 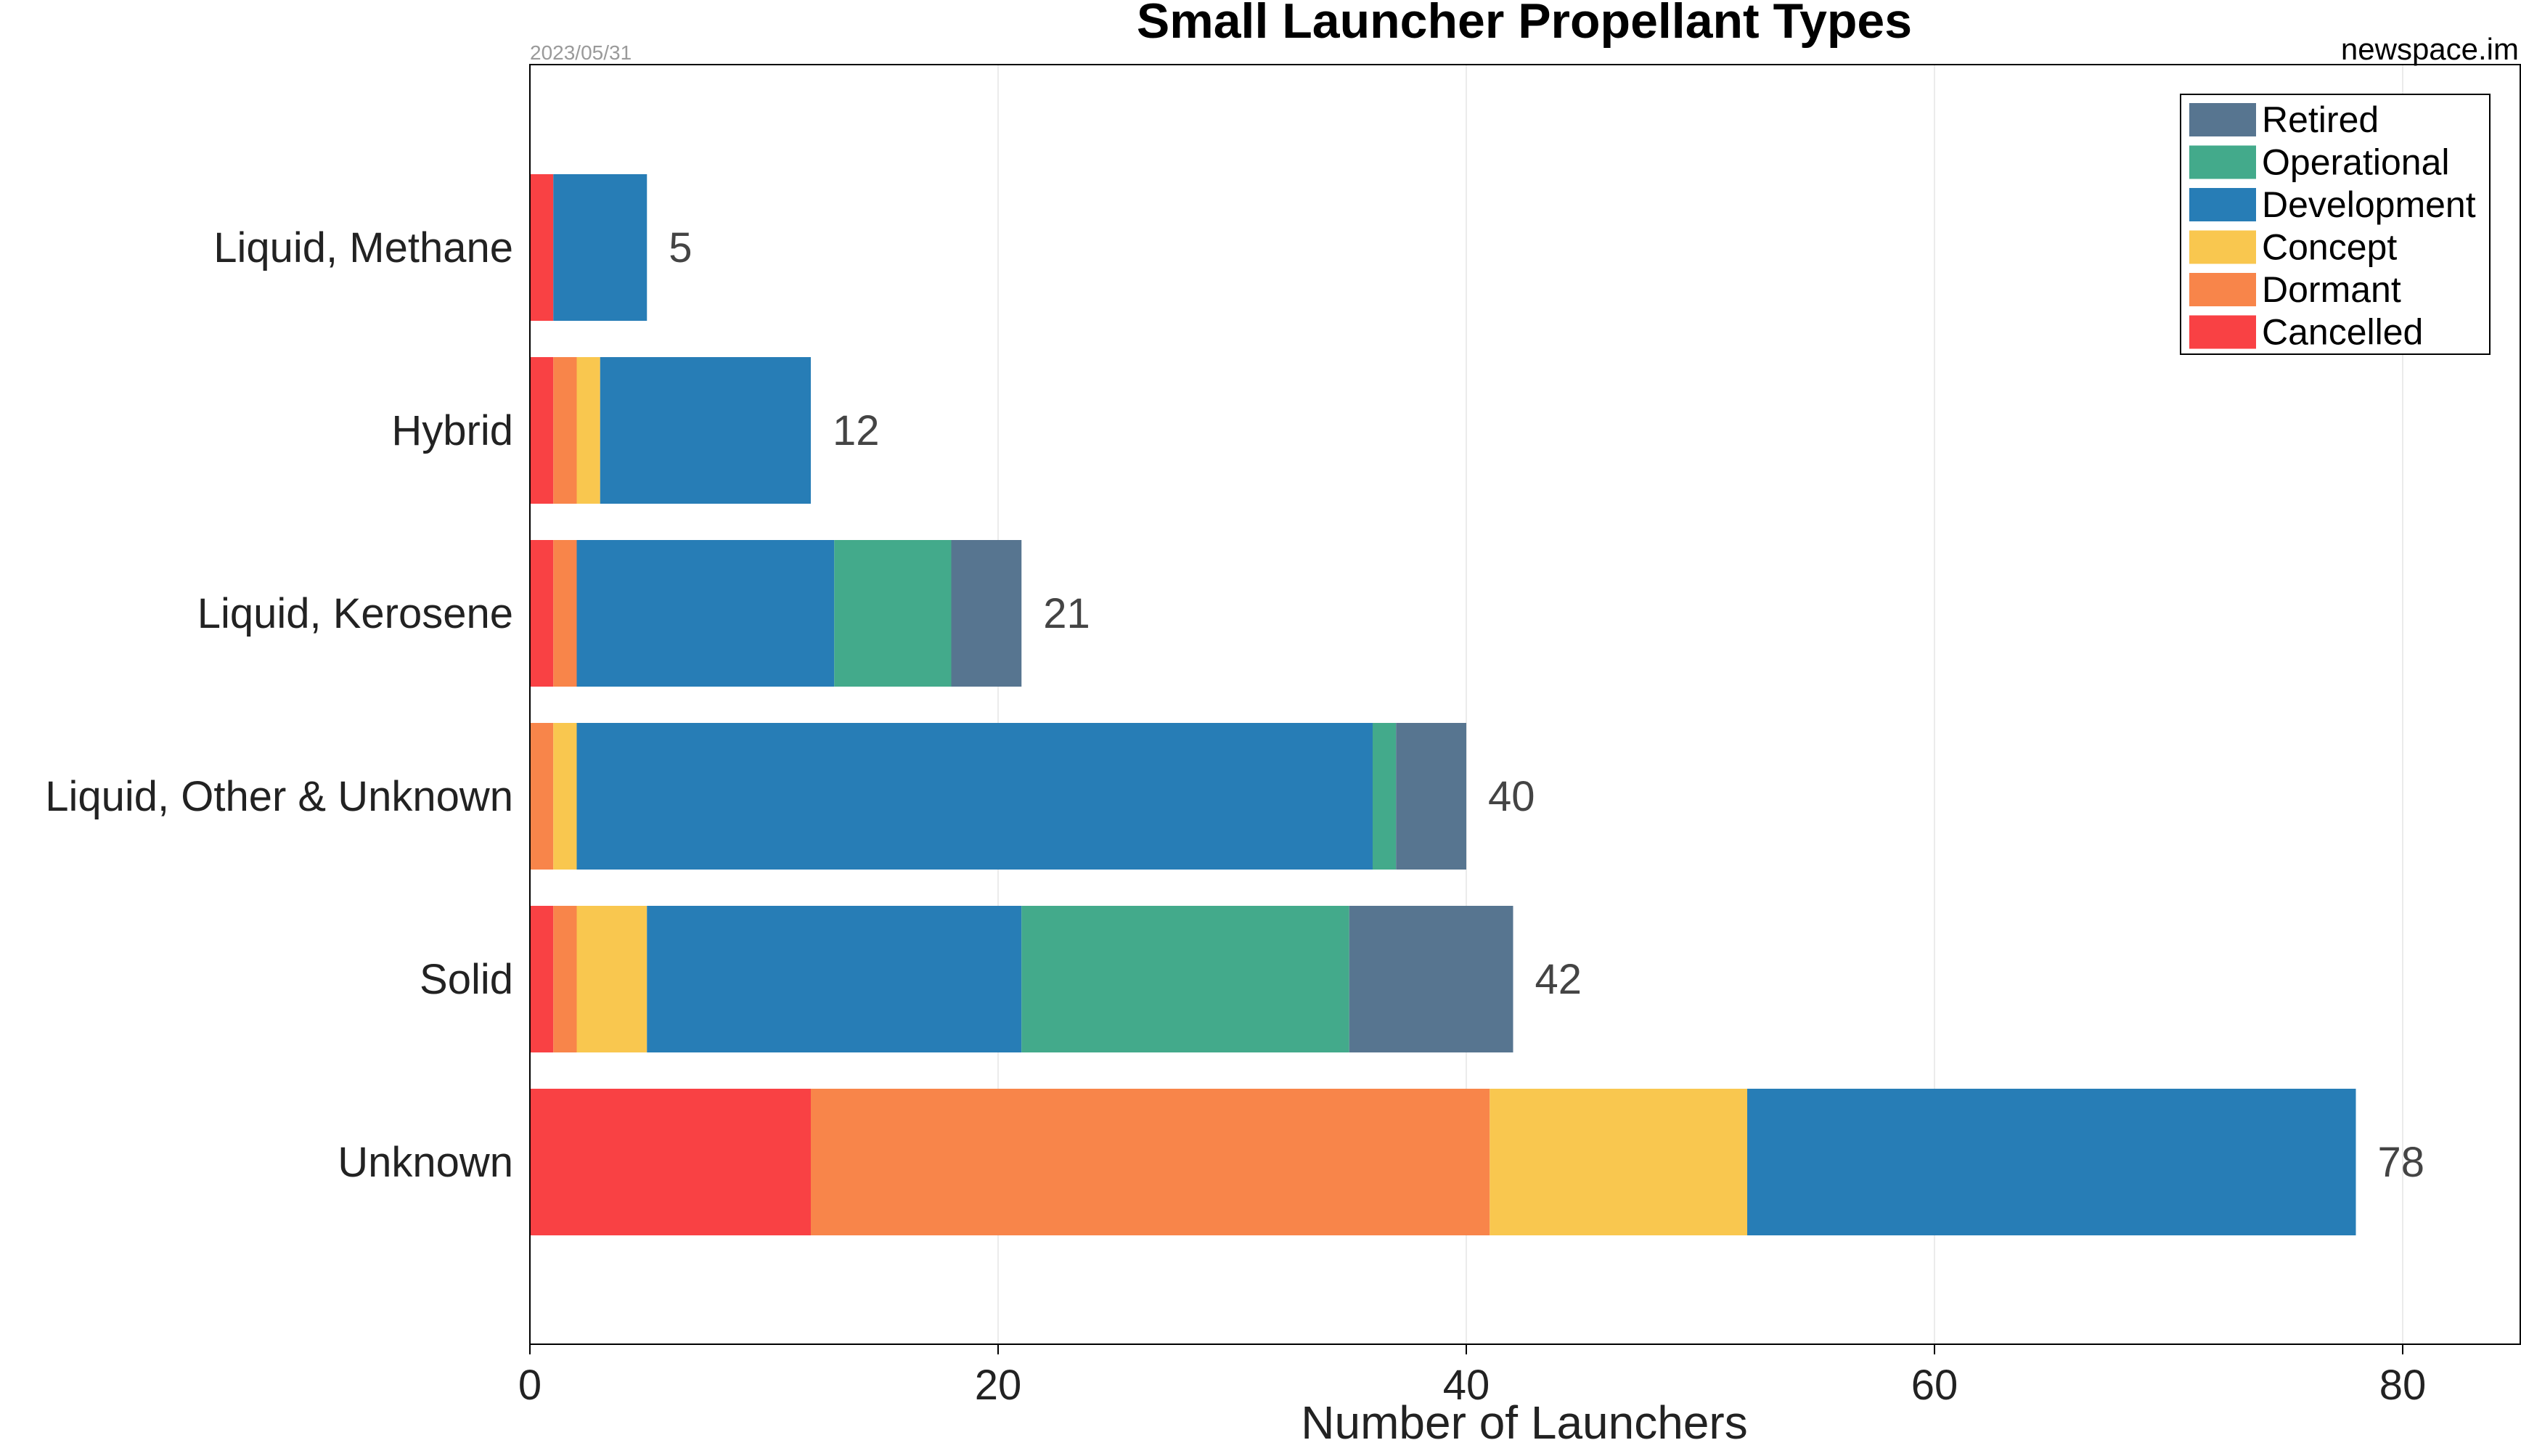 What do you see at coordinates (1524, 1422) in the screenshot?
I see `x-axis-label: Number of Launchers` at bounding box center [1524, 1422].